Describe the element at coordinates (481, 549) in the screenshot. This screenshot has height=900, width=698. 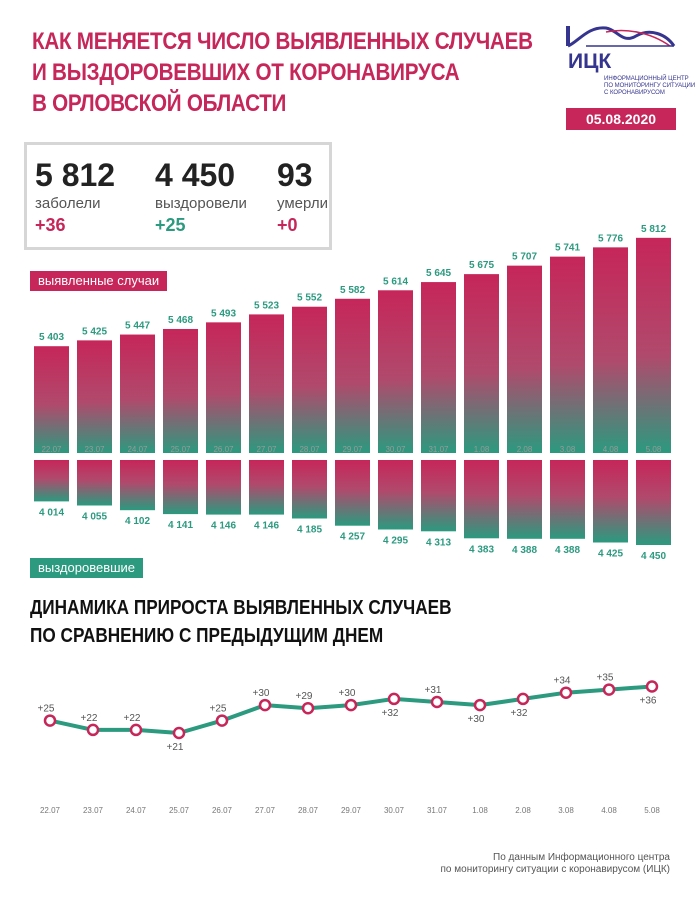
I see `bar-recovered-label: 4 383` at that location.